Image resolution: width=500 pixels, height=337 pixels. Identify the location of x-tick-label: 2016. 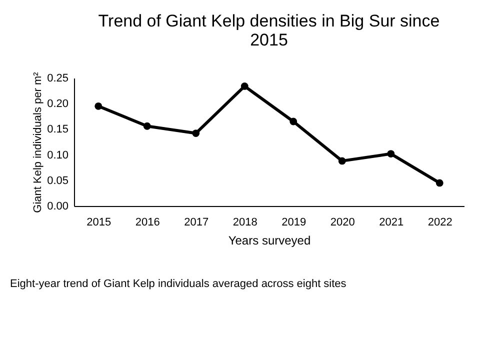
(147, 222).